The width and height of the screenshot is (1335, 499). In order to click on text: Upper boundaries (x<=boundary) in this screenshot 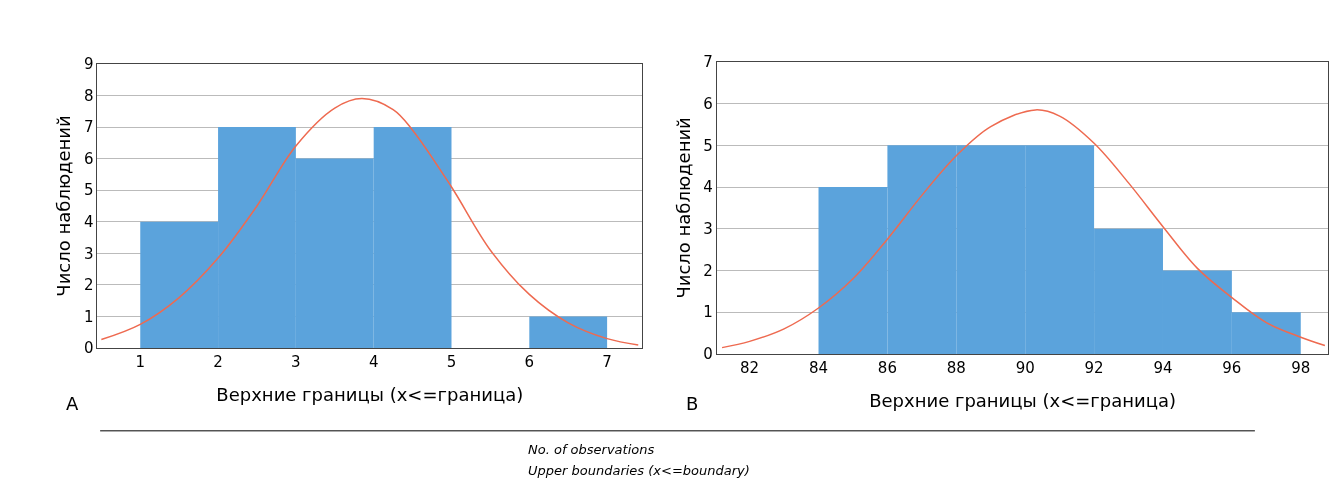, I will do `click(639, 470)`.